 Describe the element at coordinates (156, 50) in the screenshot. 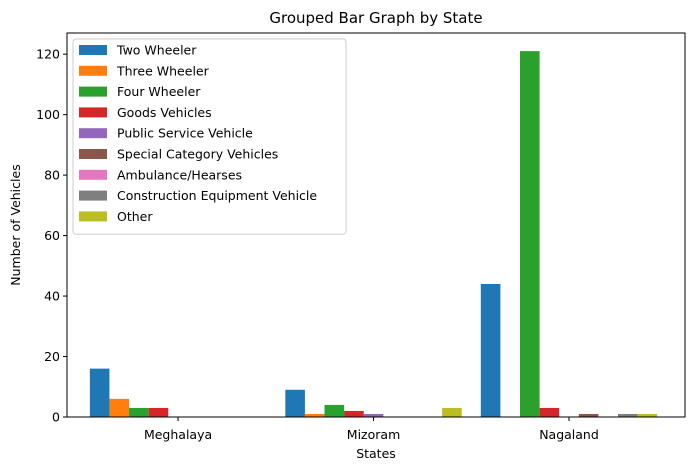

I see `legend-label: Two Wheeler` at that location.